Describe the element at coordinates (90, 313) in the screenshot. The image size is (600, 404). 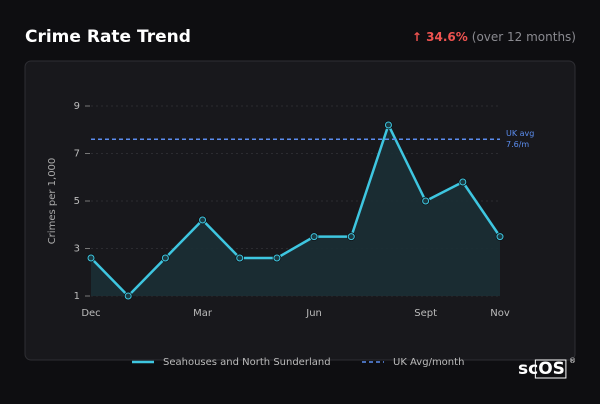
I see `x-tick-label: Dec` at that location.